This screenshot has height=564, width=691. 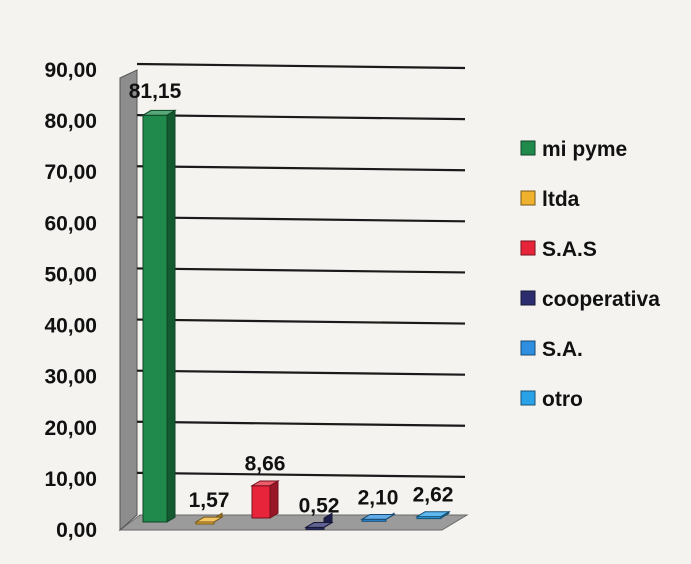 What do you see at coordinates (590, 274) in the screenshot?
I see `legend: mi pyme ltda S.A.S cooperativa S.A. otro` at bounding box center [590, 274].